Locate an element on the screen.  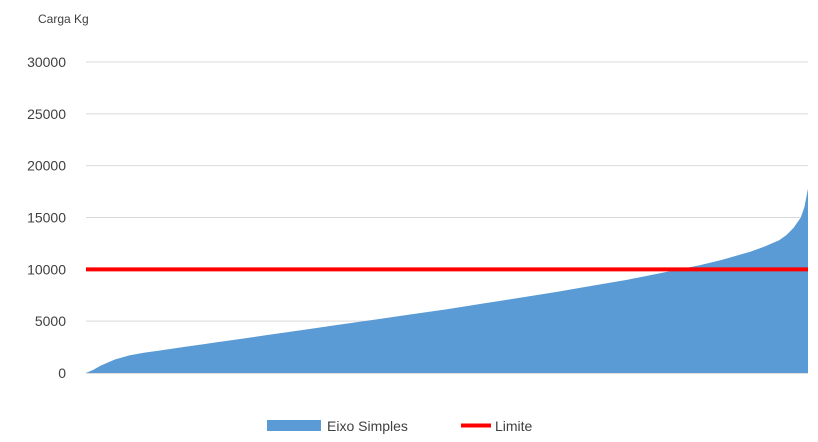
legend: Eixo Simples Limite is located at coordinates (400, 426).